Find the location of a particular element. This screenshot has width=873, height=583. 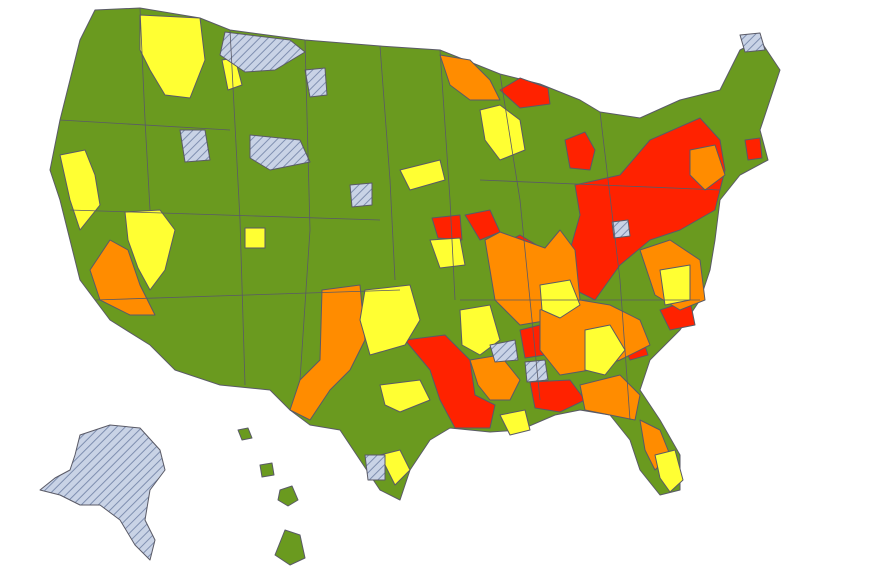

region-orange-pennsylvania is located at coordinates (707, 167).